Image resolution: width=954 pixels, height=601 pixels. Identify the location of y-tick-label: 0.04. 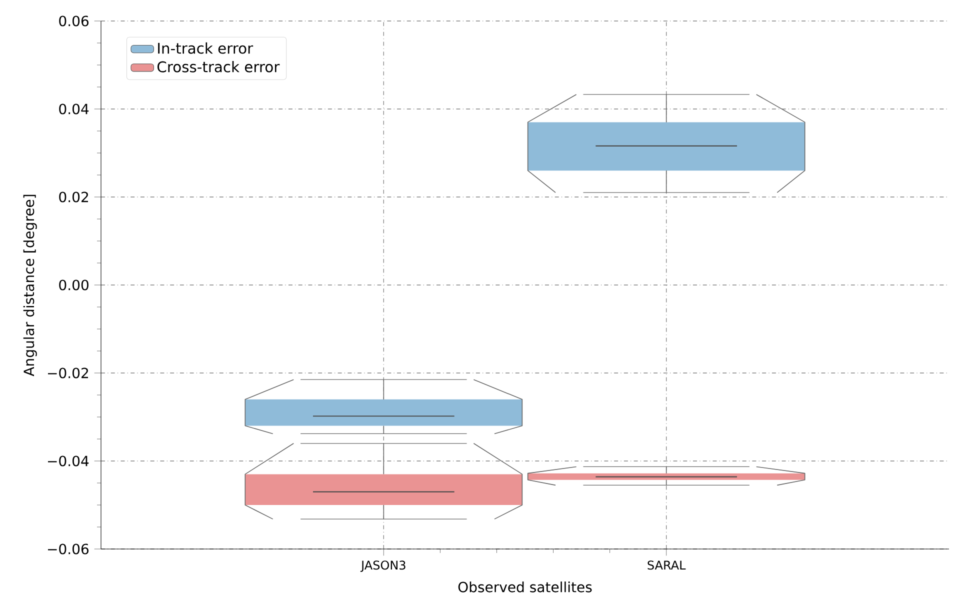
(74, 109).